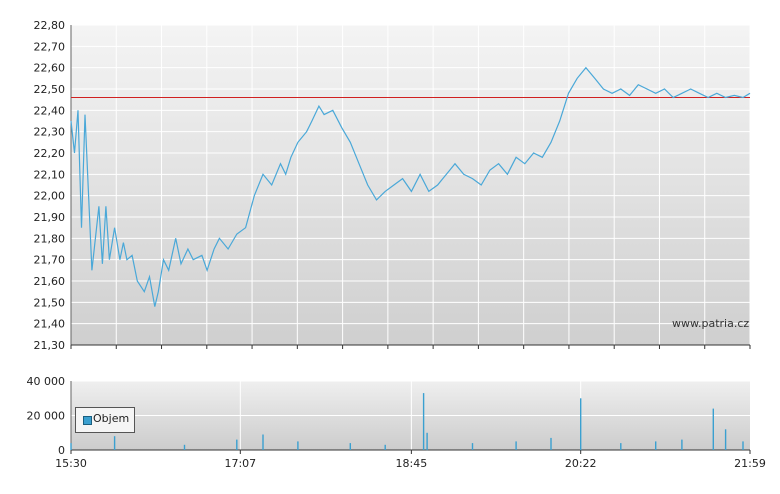  What do you see at coordinates (750, 463) in the screenshot?
I see `x-tick-label: 21:59` at bounding box center [750, 463].